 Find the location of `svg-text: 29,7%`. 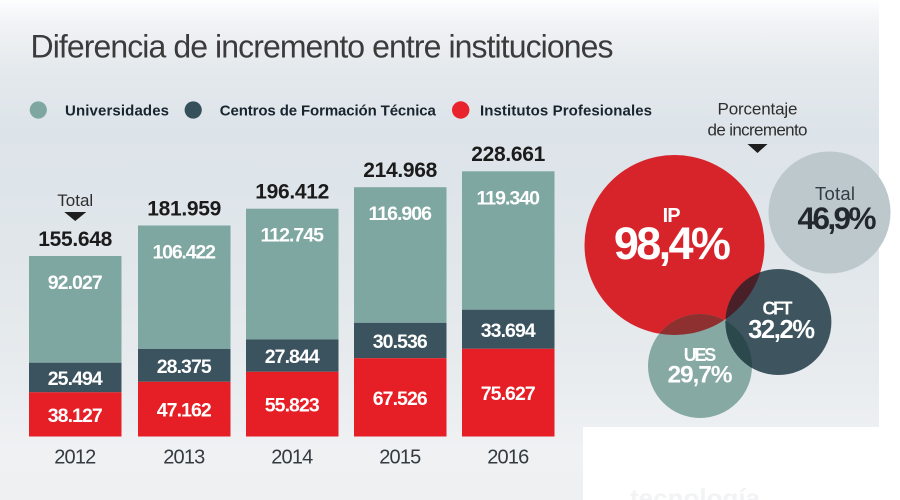

svg-text: 29,7% is located at coordinates (700, 375).